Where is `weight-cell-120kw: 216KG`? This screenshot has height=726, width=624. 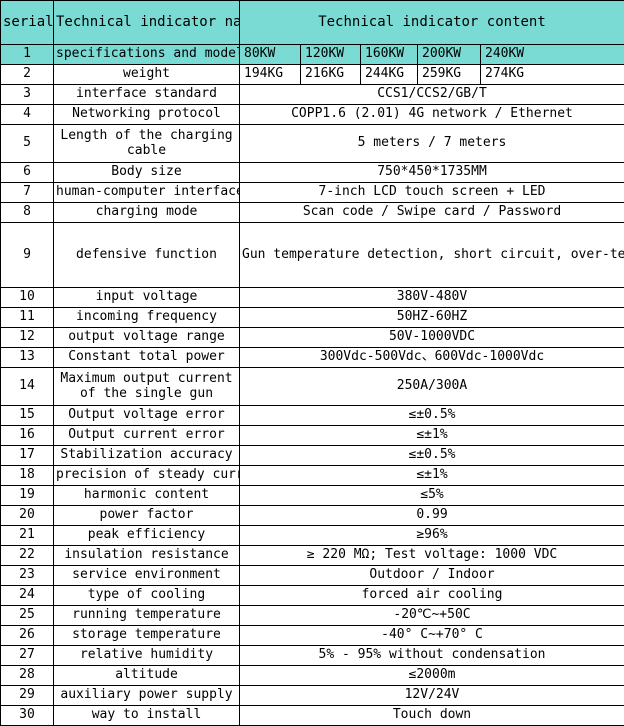
weight-cell-120kw: 216KG is located at coordinates (331, 75).